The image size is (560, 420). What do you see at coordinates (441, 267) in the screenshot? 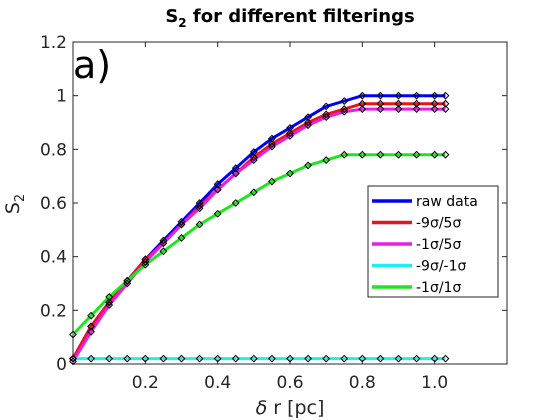
I see `legend-label: -9σ/-1σ` at bounding box center [441, 267].